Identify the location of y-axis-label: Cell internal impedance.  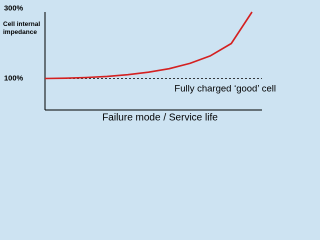
(22, 28).